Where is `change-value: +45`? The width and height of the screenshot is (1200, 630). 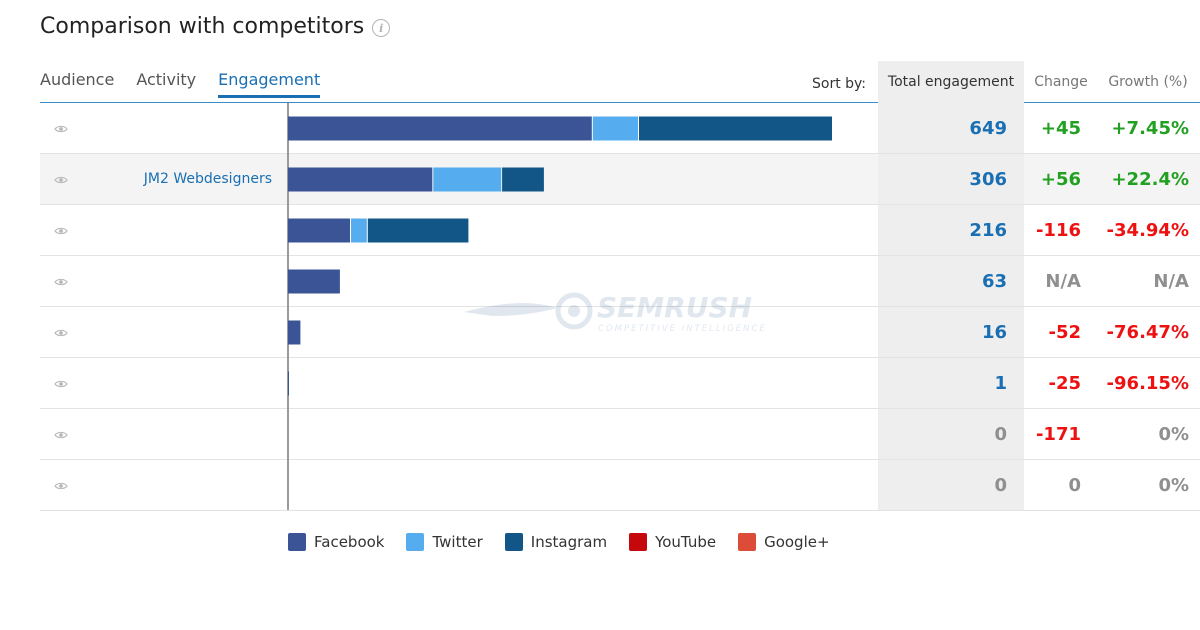
change-value: +45 is located at coordinates (1060, 128).